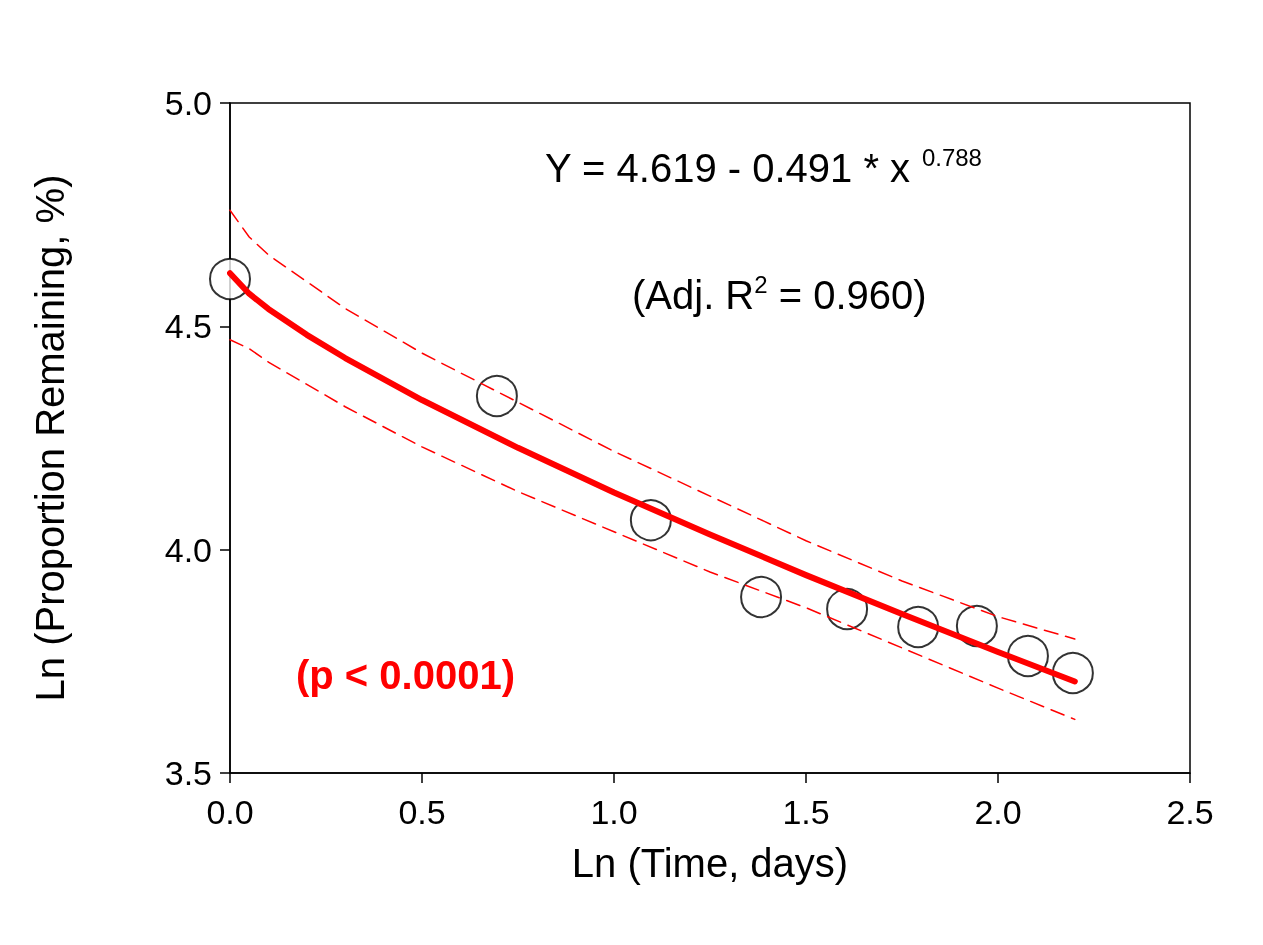  I want to click on x-tick-label: 0.5, so click(422, 812).